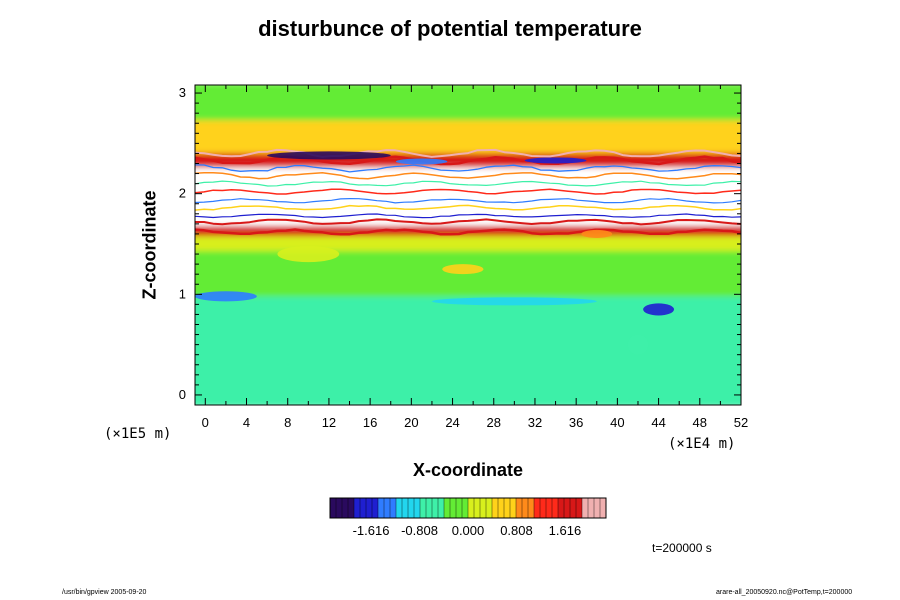 The image size is (900, 600). Describe the element at coordinates (149, 245) in the screenshot. I see `y-axis-label: Z-coordinate` at that location.